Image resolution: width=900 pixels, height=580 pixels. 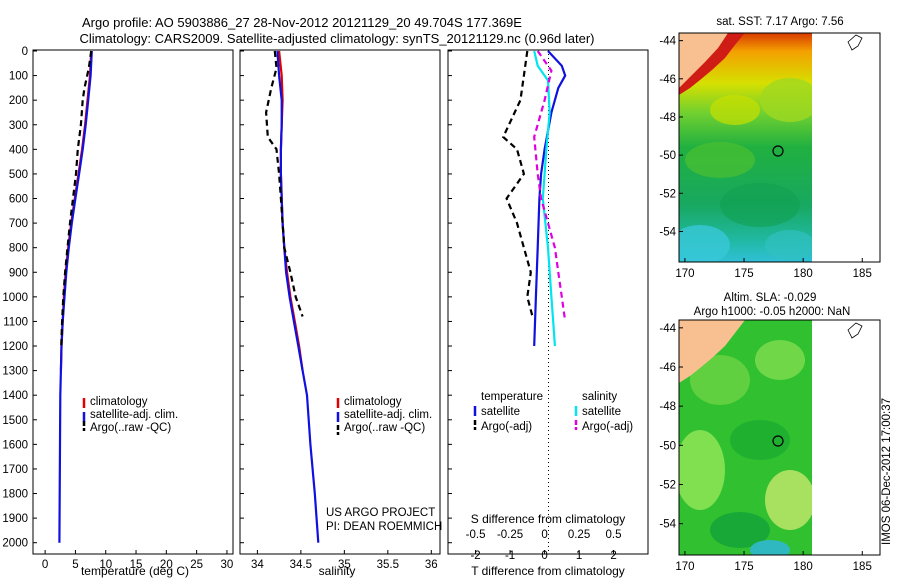 I want to click on depth-tick-label: 700, so click(x=18, y=224).